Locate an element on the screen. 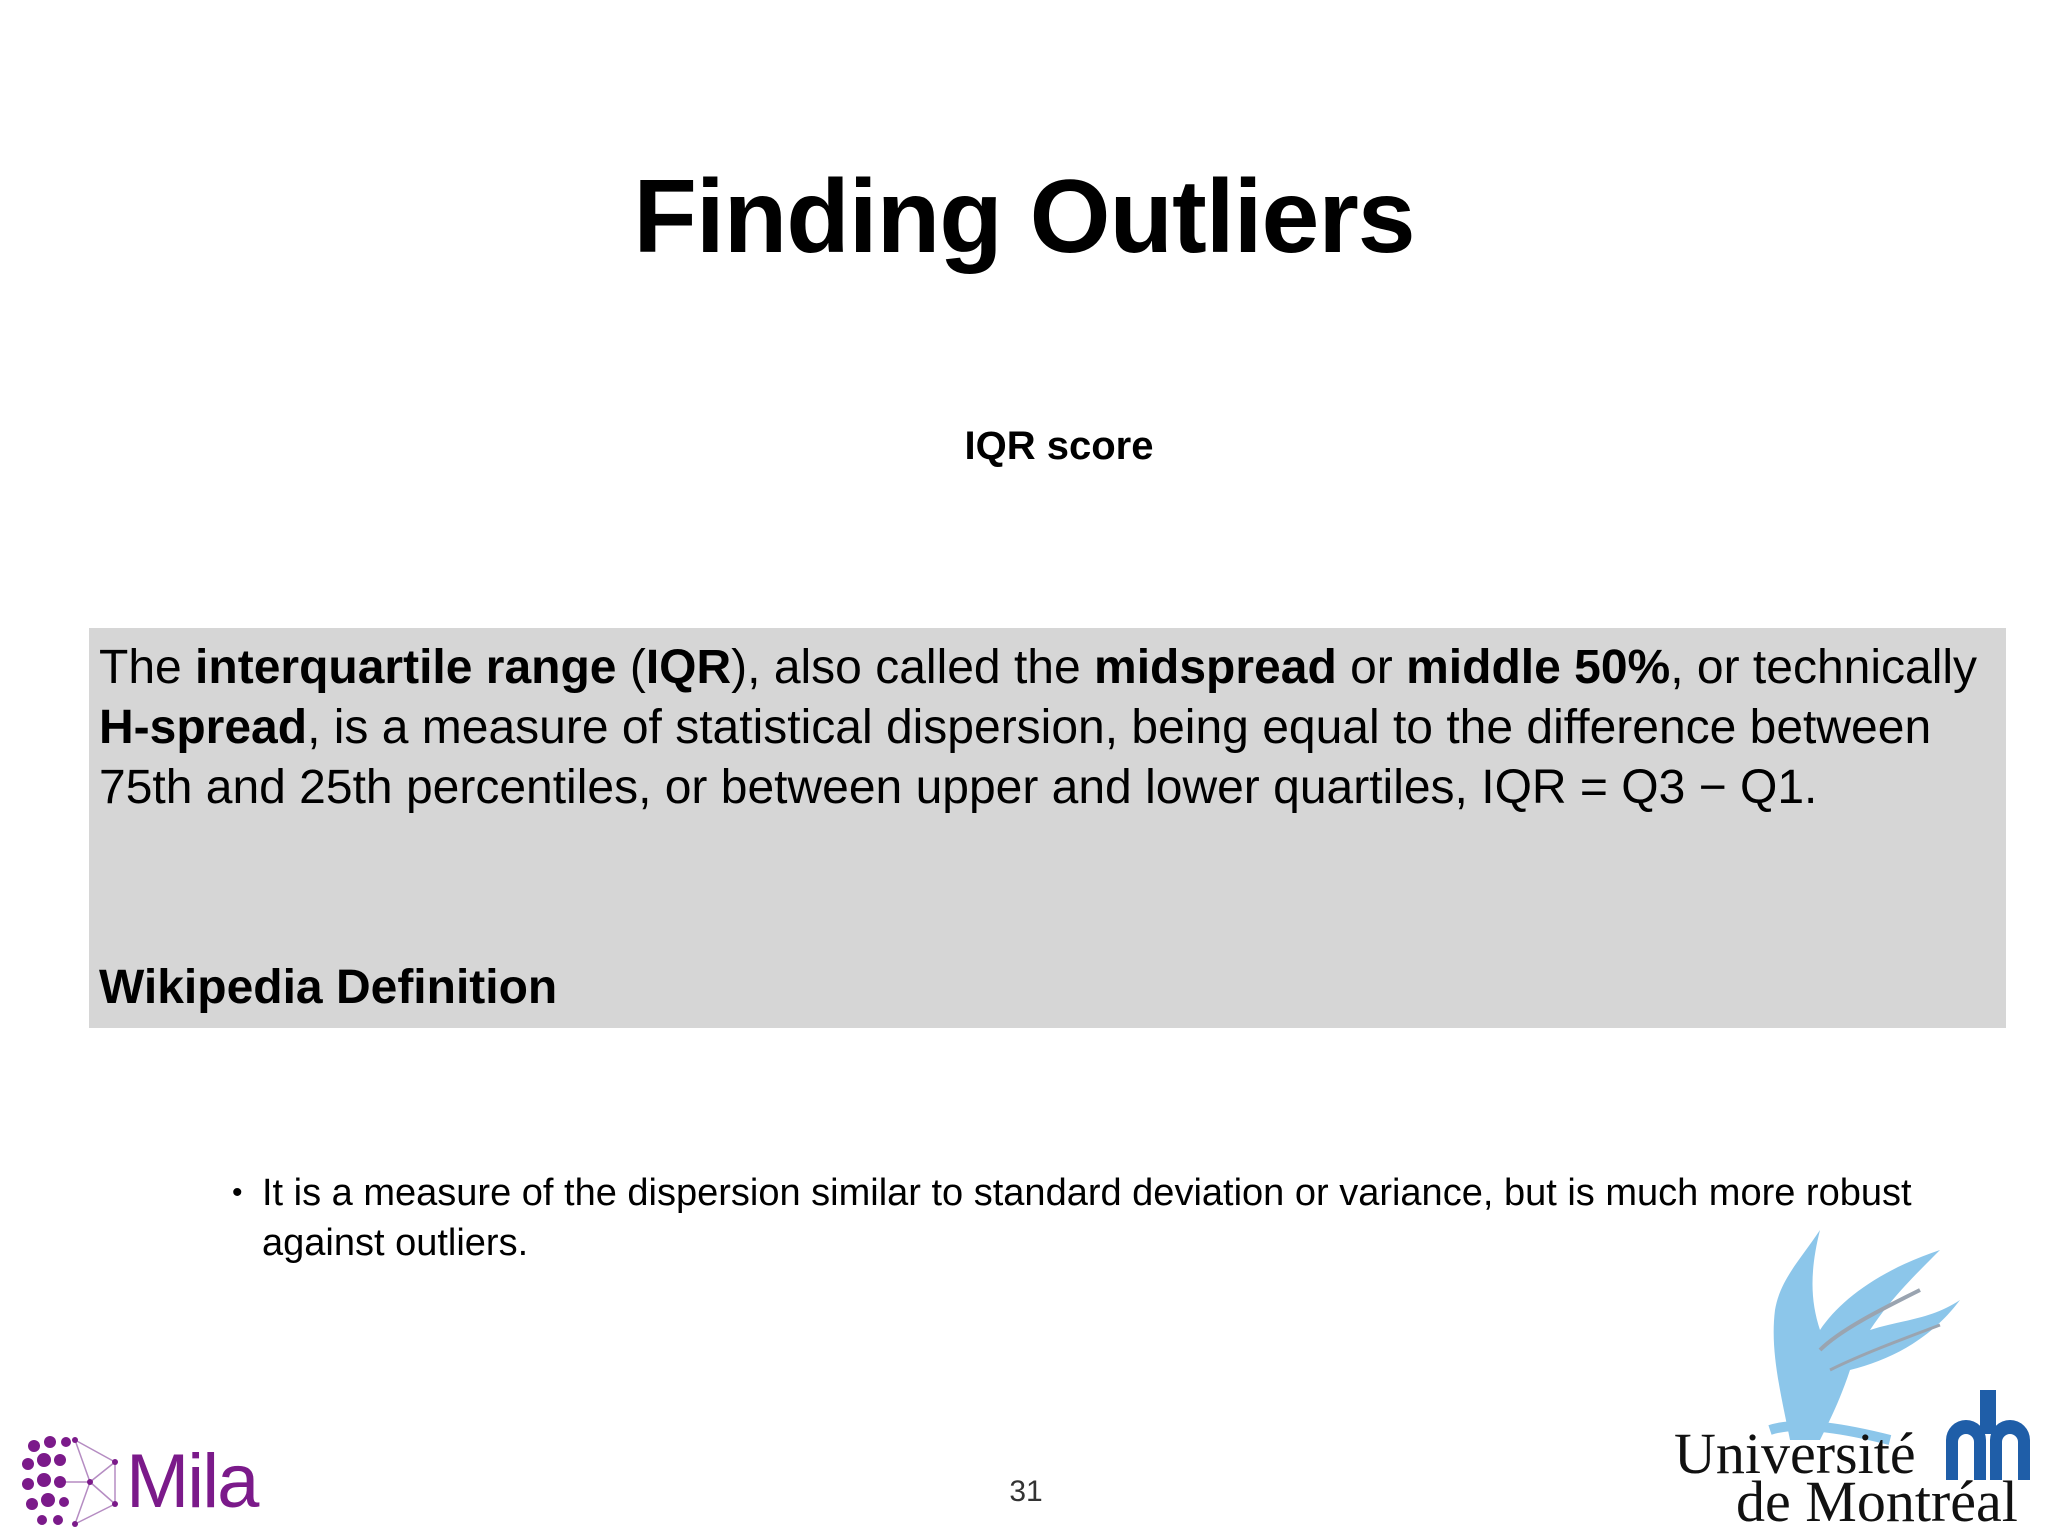 The height and width of the screenshot is (1537, 2048). udem-name-line2: de Montréal is located at coordinates (1877, 1501).